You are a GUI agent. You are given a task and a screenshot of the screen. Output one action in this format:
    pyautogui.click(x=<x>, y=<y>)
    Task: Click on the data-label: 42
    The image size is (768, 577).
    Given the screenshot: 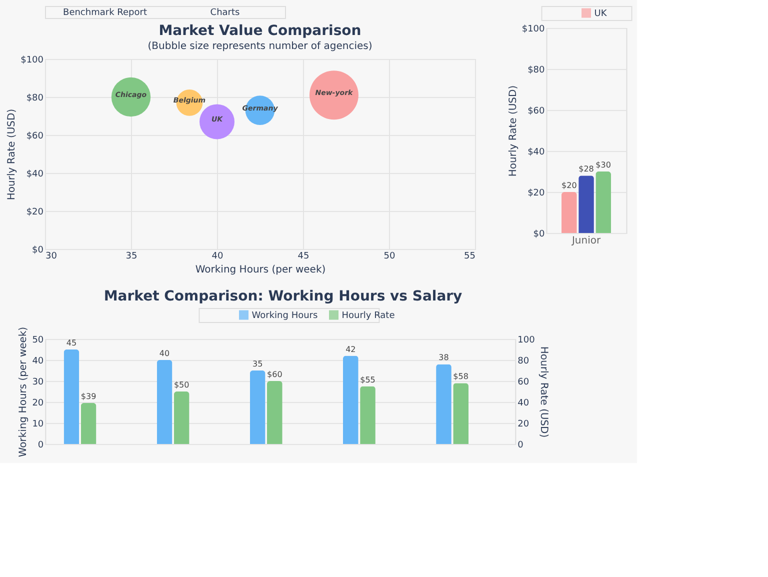 What is the action you would take?
    pyautogui.click(x=351, y=349)
    